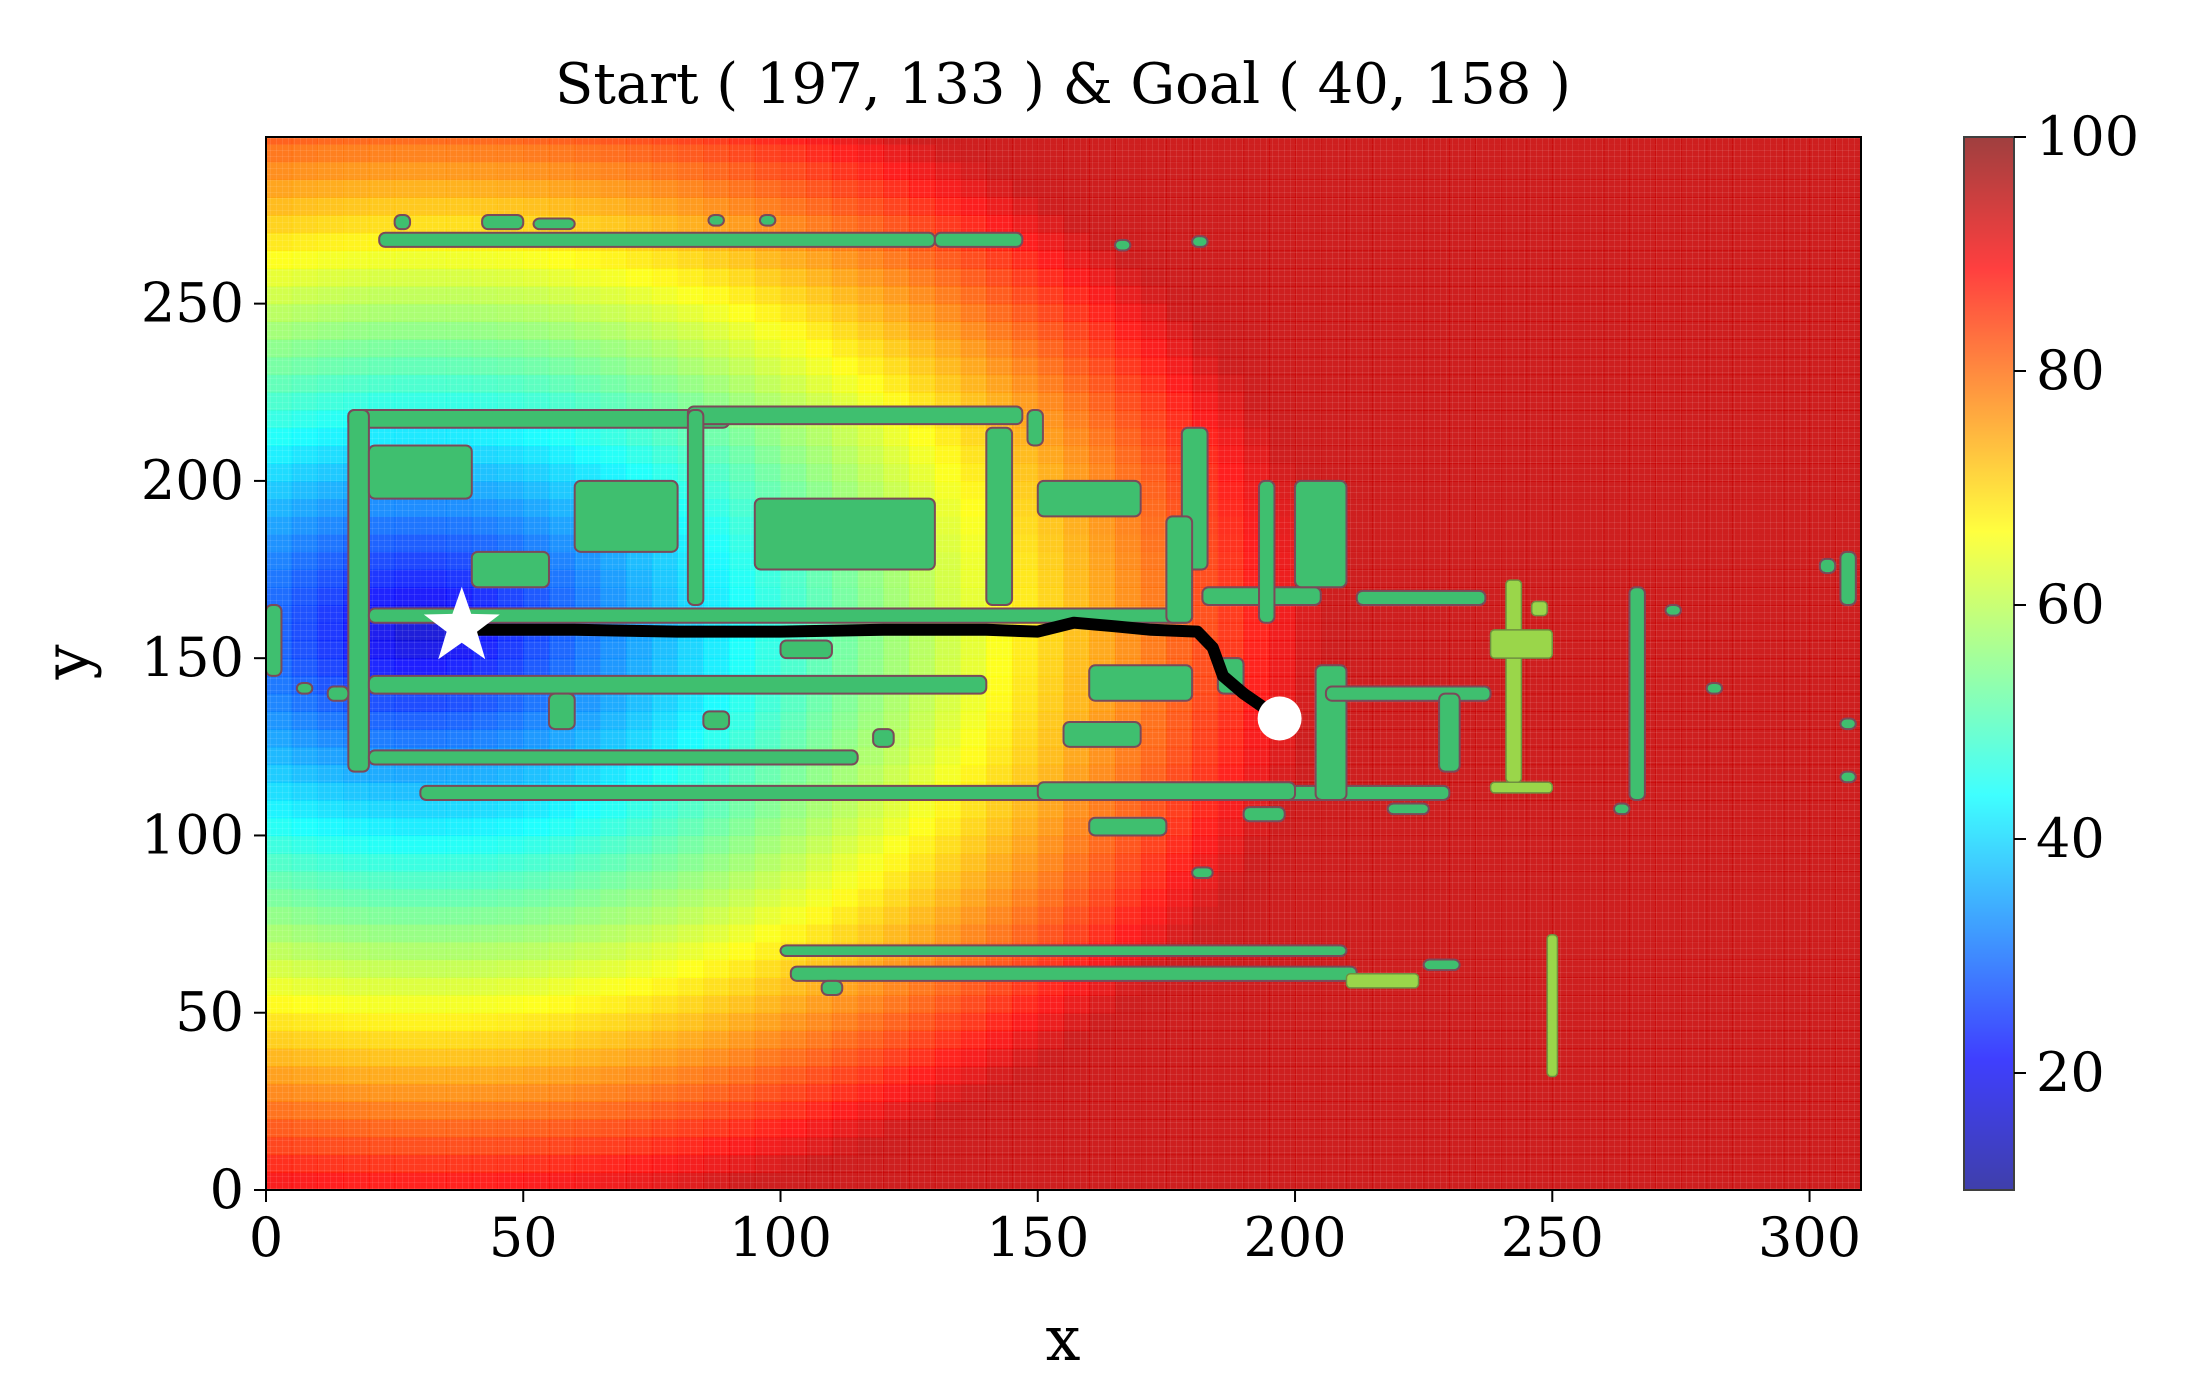 The image size is (2197, 1391). Describe the element at coordinates (227, 1189) in the screenshot. I see `y-tick-label: 0` at that location.